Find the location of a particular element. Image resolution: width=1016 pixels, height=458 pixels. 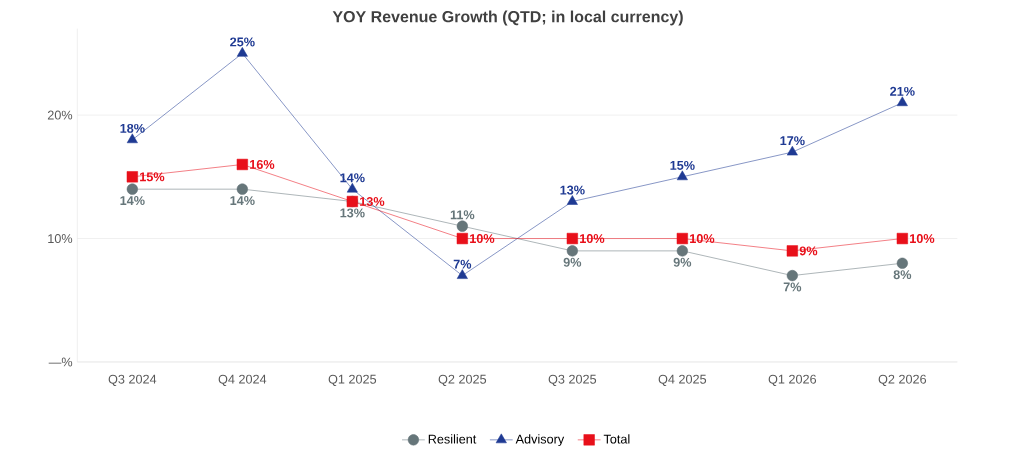

y-tick-label: 10% is located at coordinates (60, 239).